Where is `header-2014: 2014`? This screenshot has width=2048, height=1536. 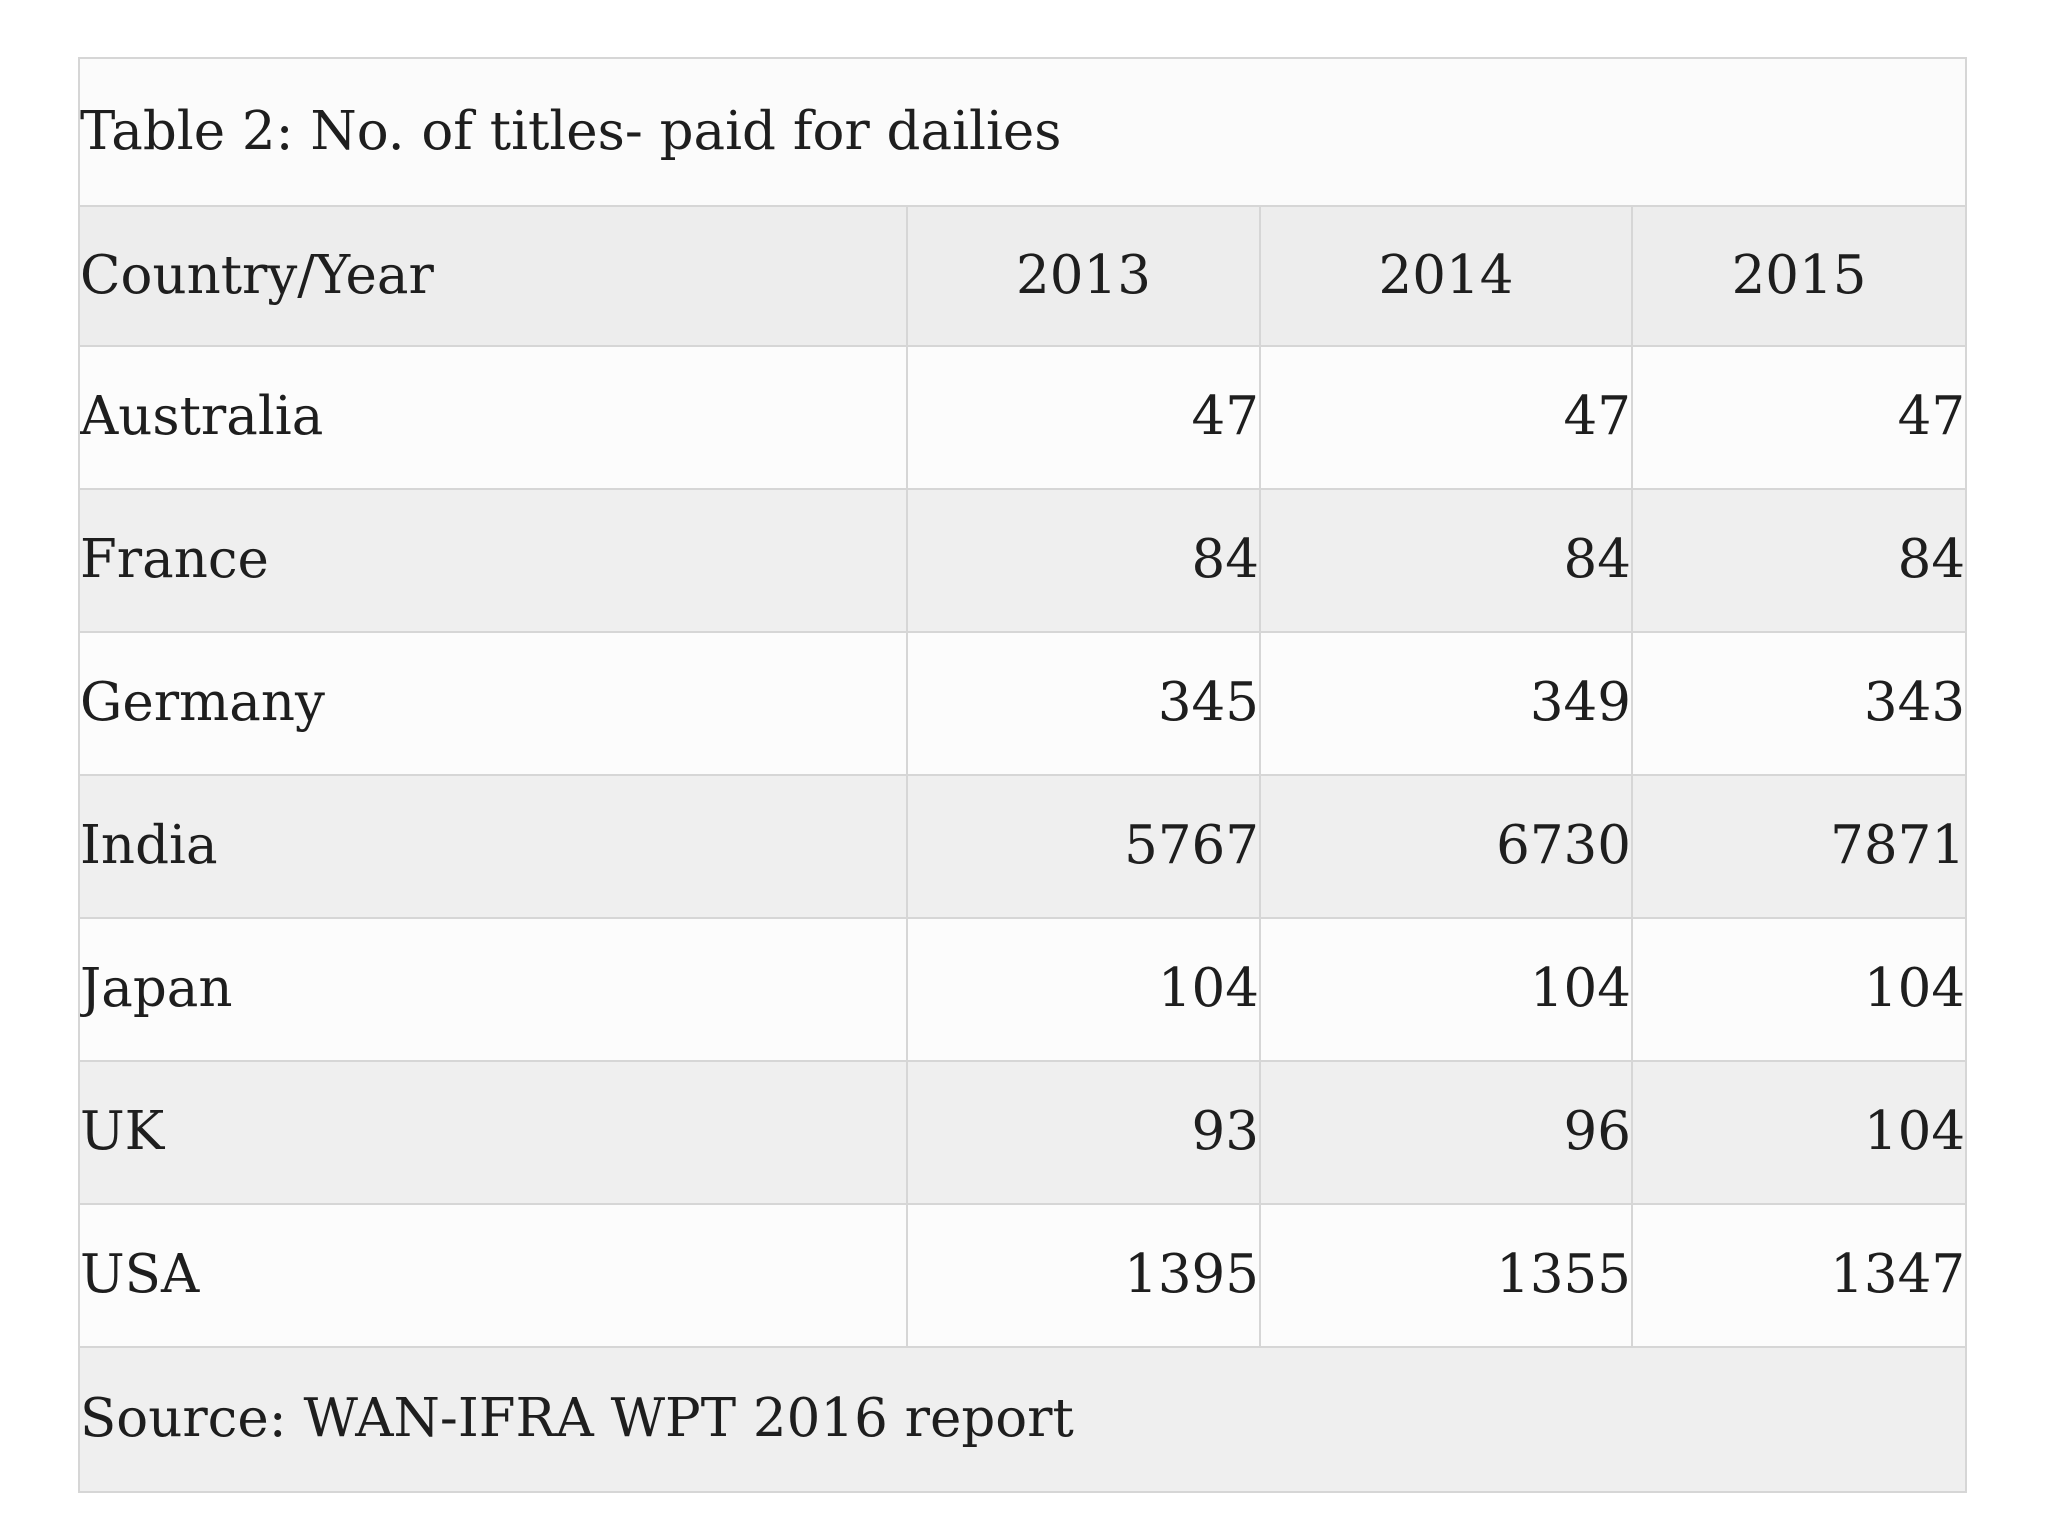 header-2014: 2014 is located at coordinates (1446, 276).